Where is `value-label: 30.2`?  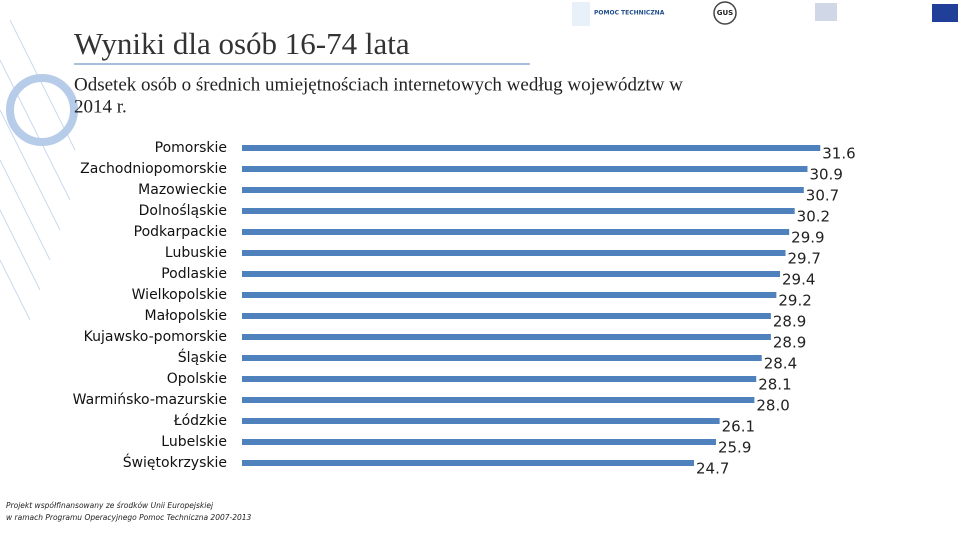
value-label: 30.2 is located at coordinates (813, 217).